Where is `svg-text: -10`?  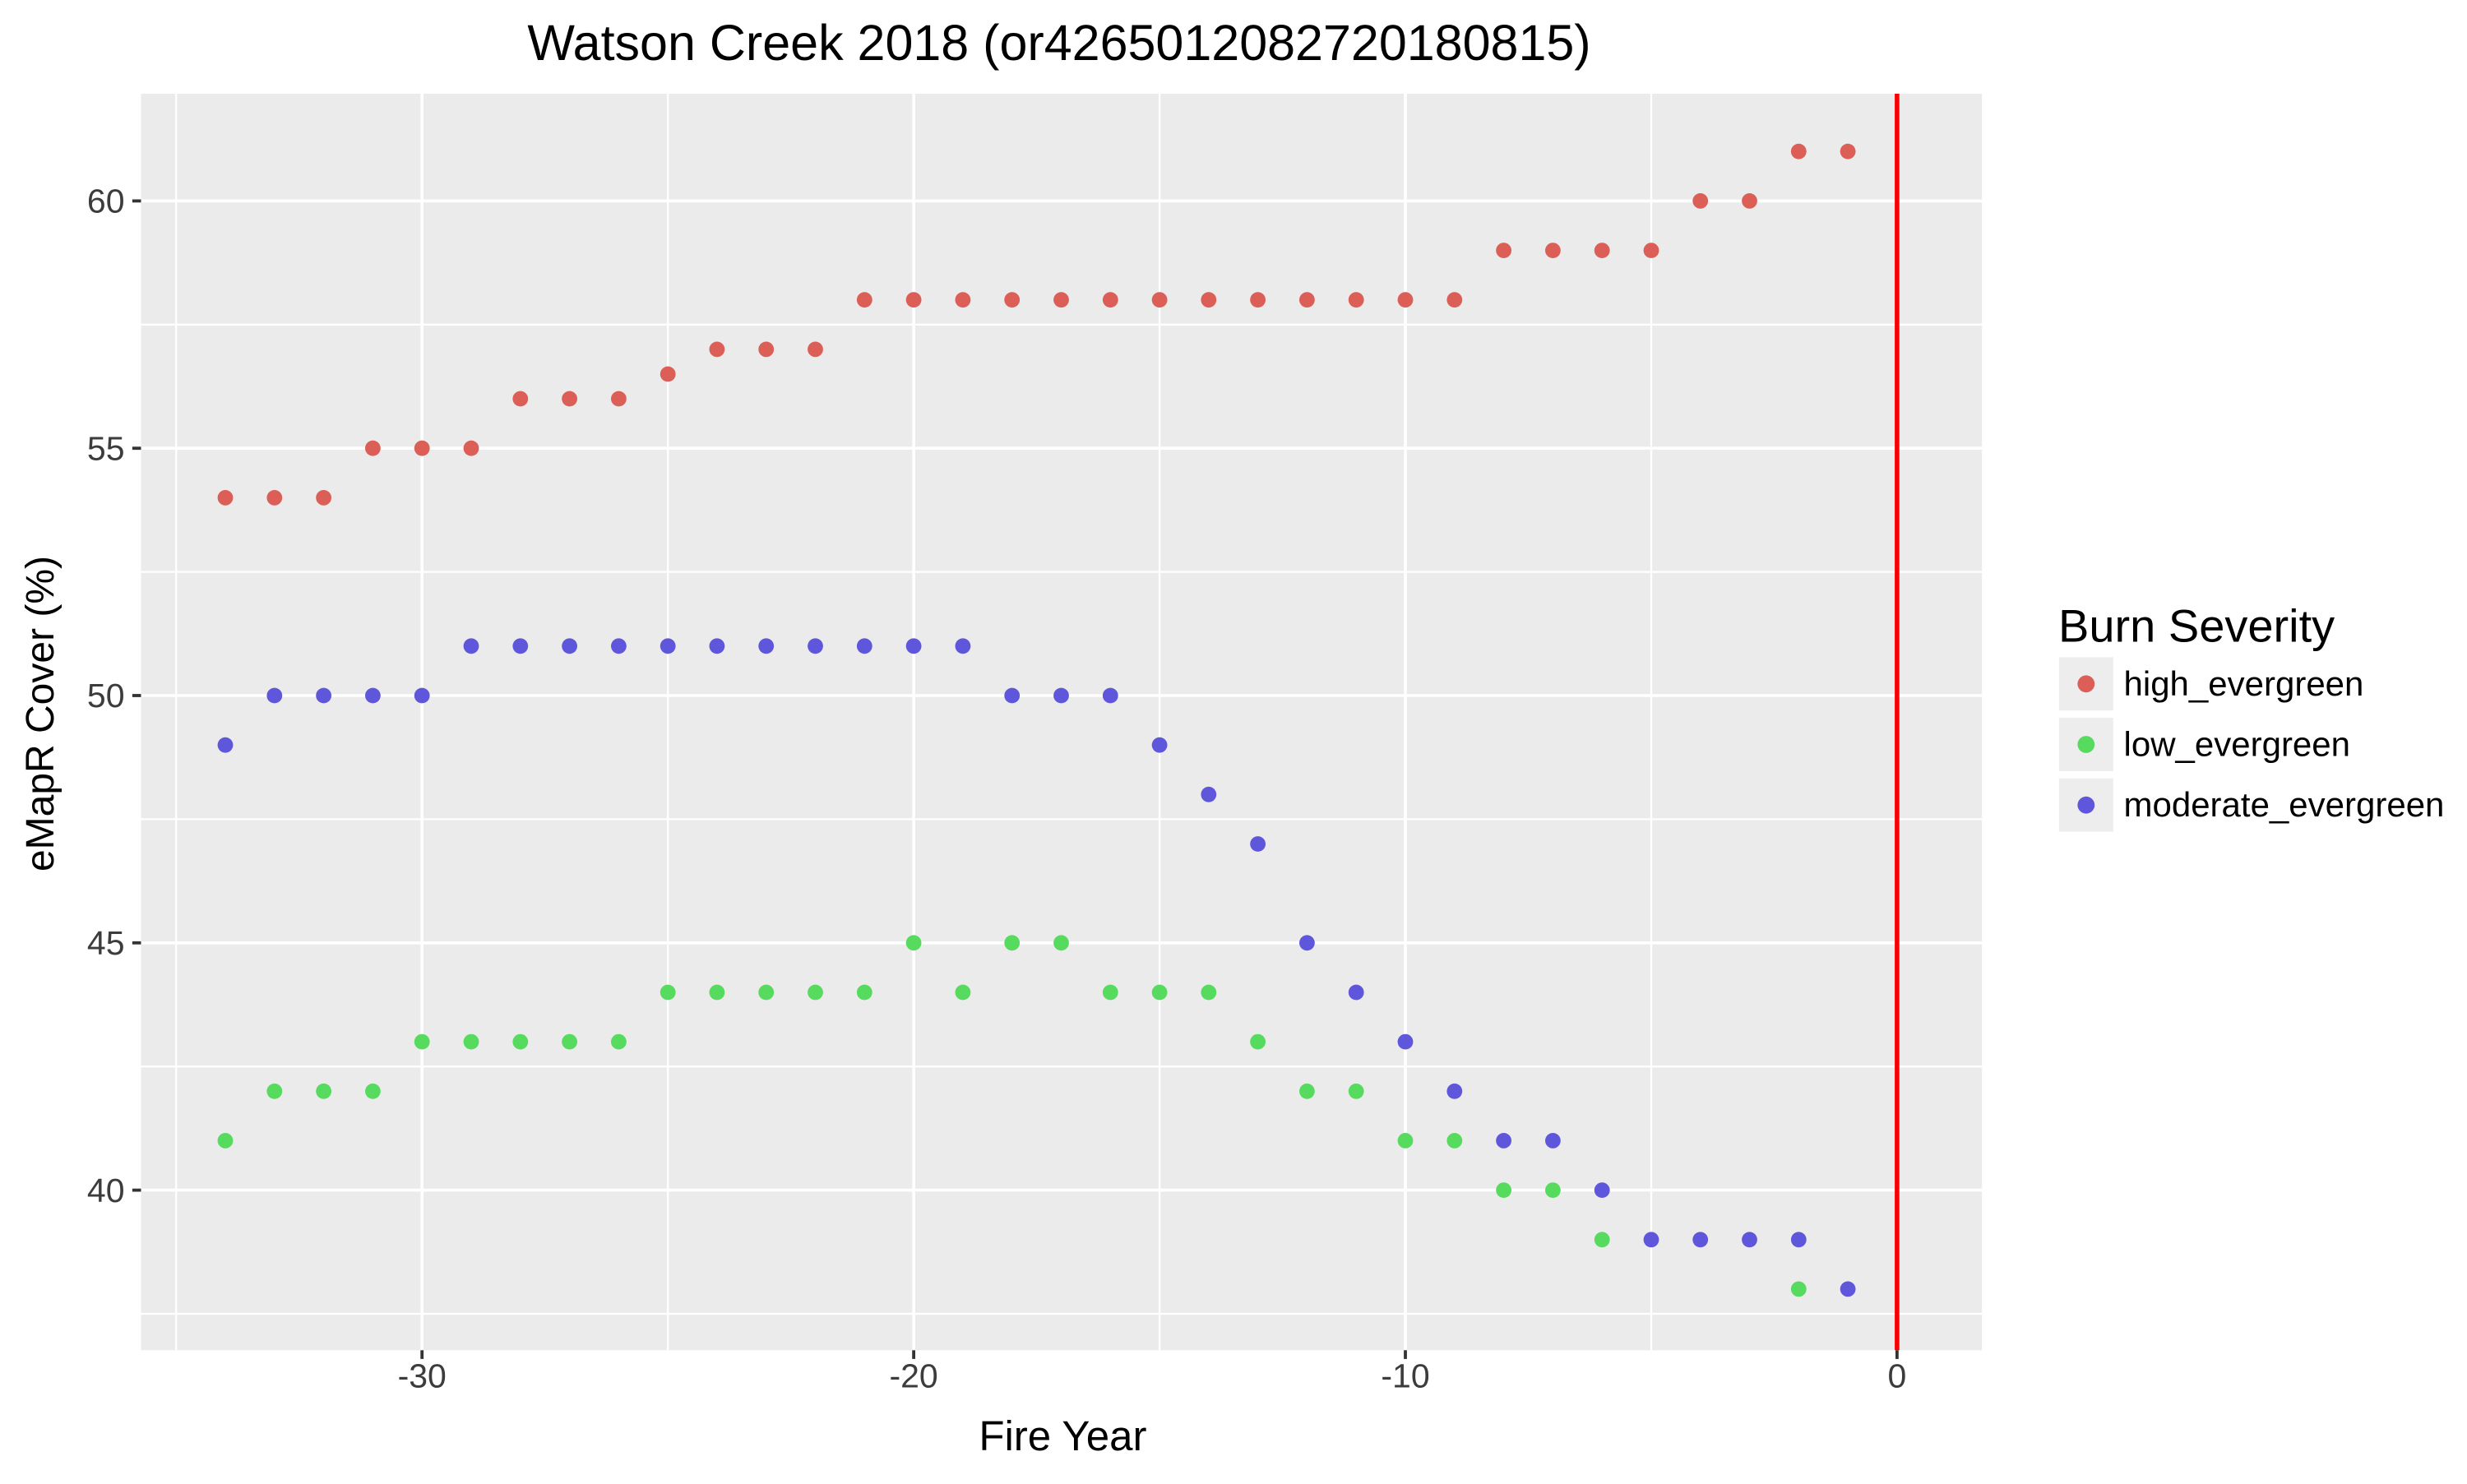 svg-text: -10 is located at coordinates (1405, 1376).